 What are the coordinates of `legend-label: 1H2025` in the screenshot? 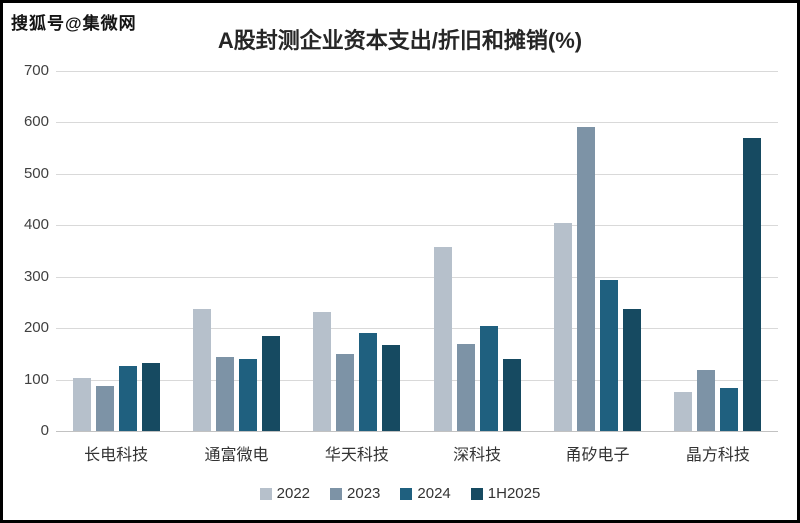 It's located at (514, 493).